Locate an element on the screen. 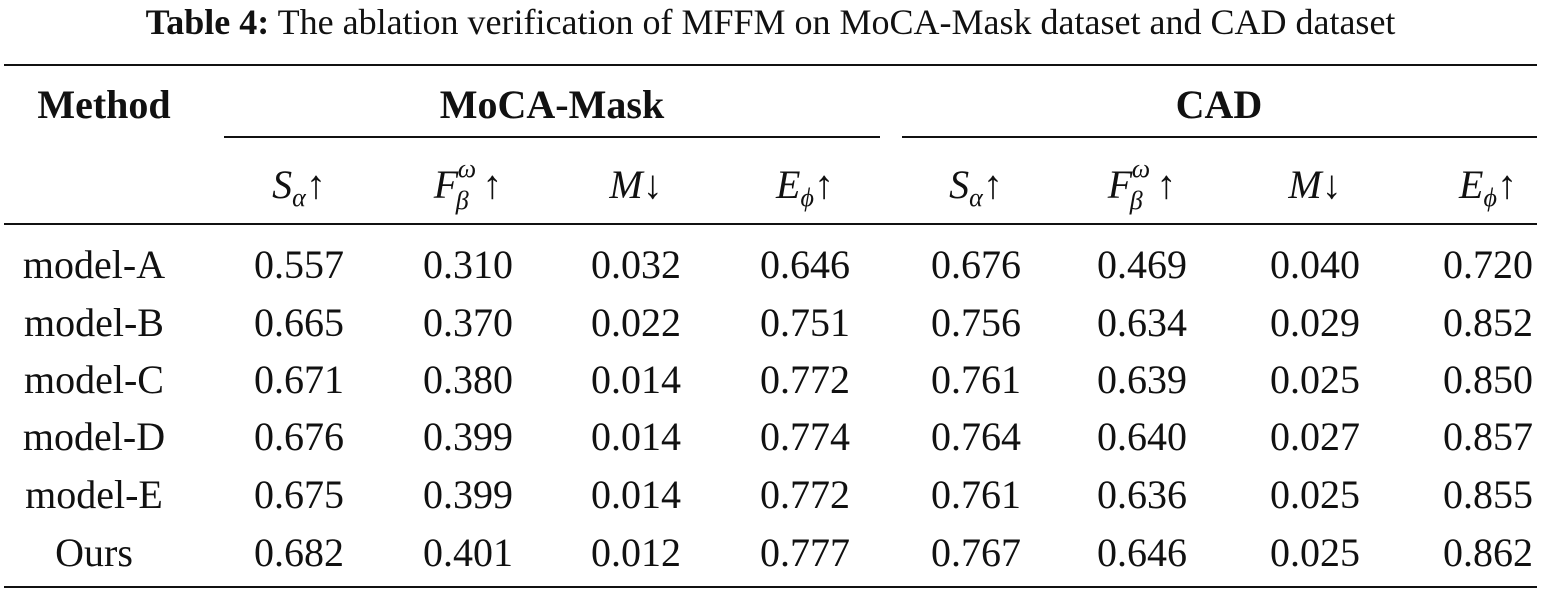 This screenshot has width=1541, height=592. table-cell: 0.401 is located at coordinates (468, 552).